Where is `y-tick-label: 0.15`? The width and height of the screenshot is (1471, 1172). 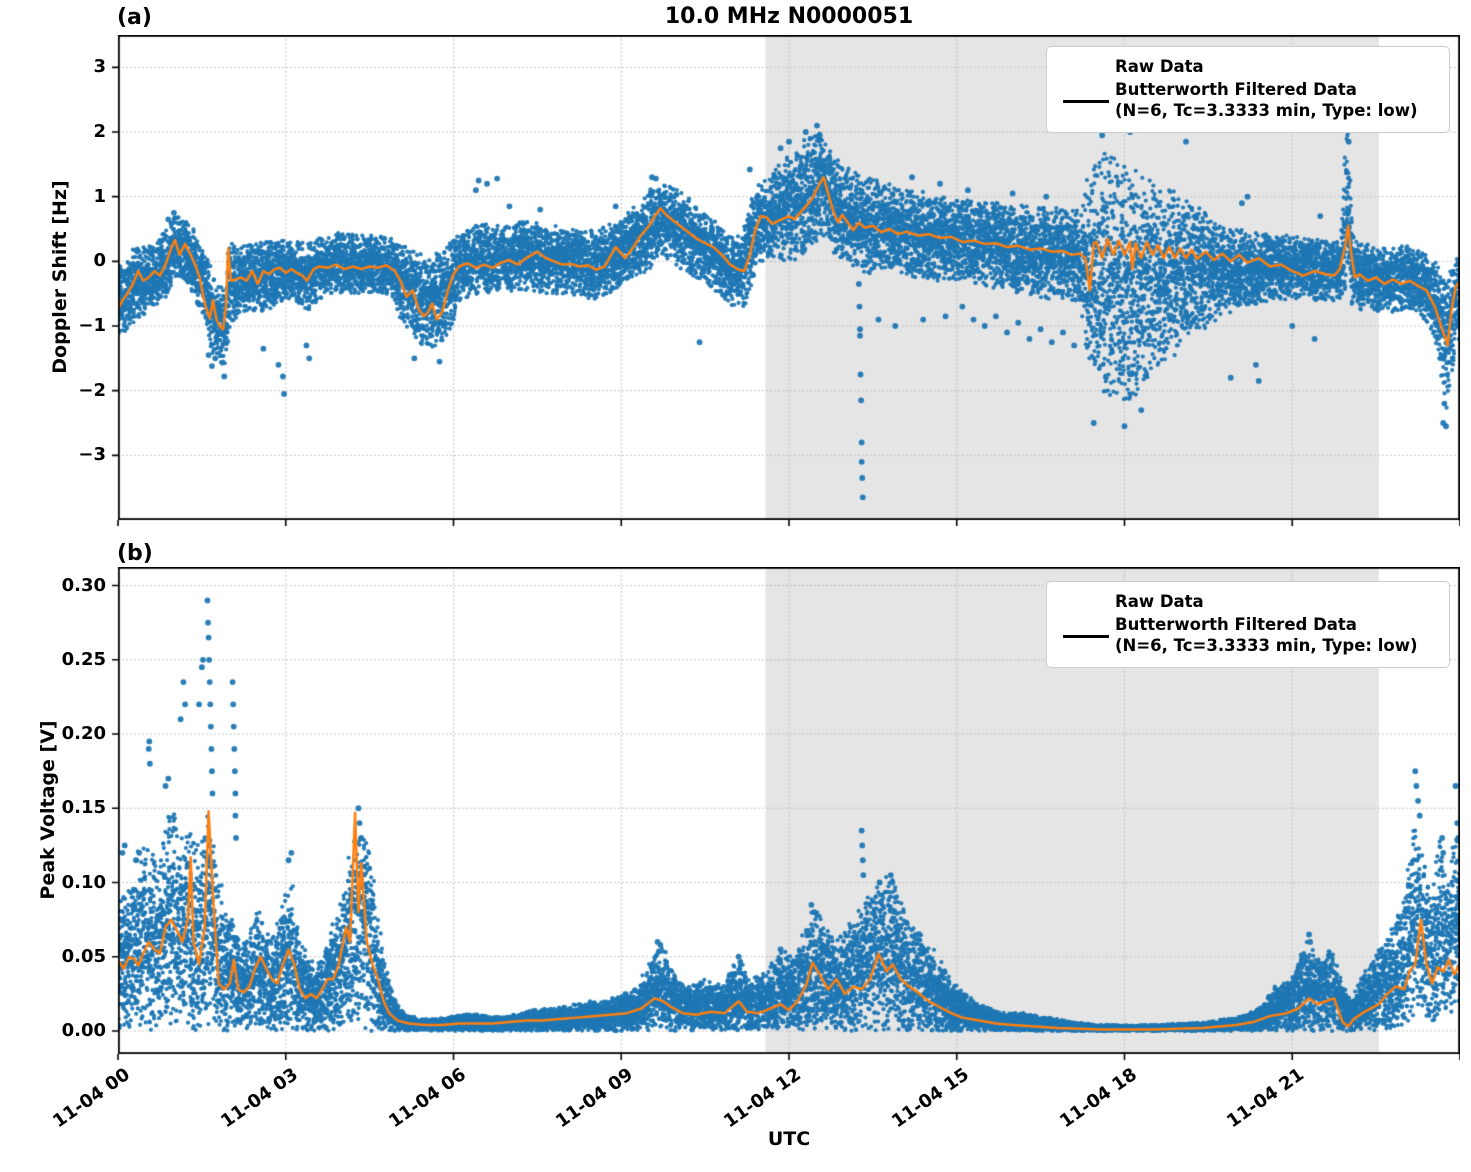 y-tick-label: 0.15 is located at coordinates (83, 808).